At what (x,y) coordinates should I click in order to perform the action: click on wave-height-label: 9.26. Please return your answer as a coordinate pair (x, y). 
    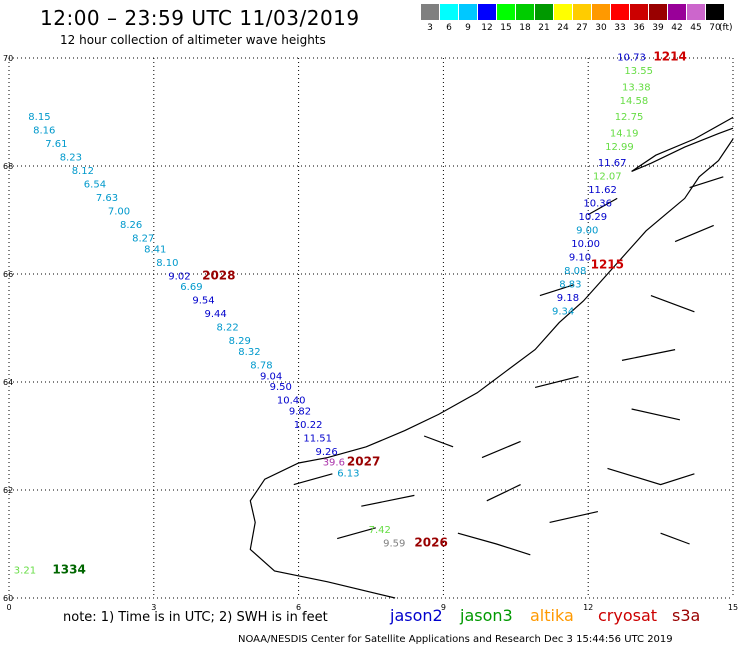
    Looking at the image, I should click on (327, 452).